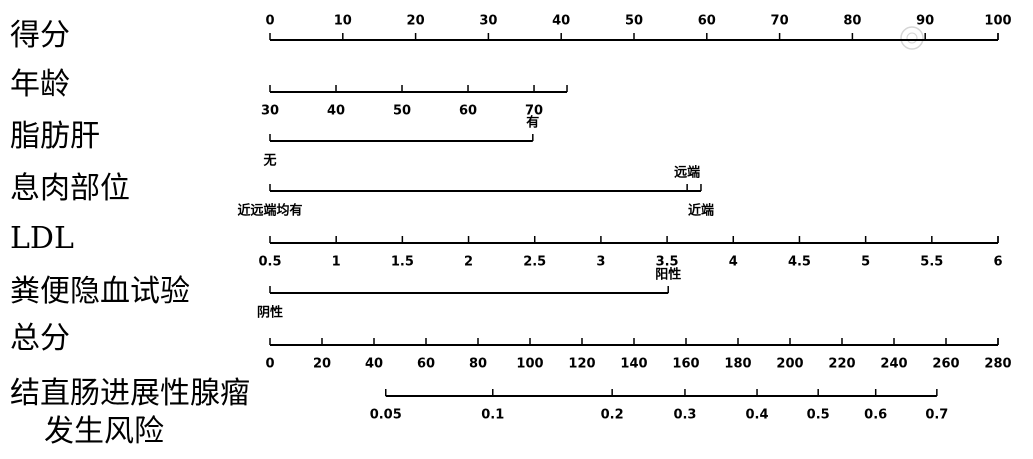 This screenshot has width=1033, height=459. What do you see at coordinates (130, 393) in the screenshot?
I see `row-label: 结直肠进展性腺瘤` at bounding box center [130, 393].